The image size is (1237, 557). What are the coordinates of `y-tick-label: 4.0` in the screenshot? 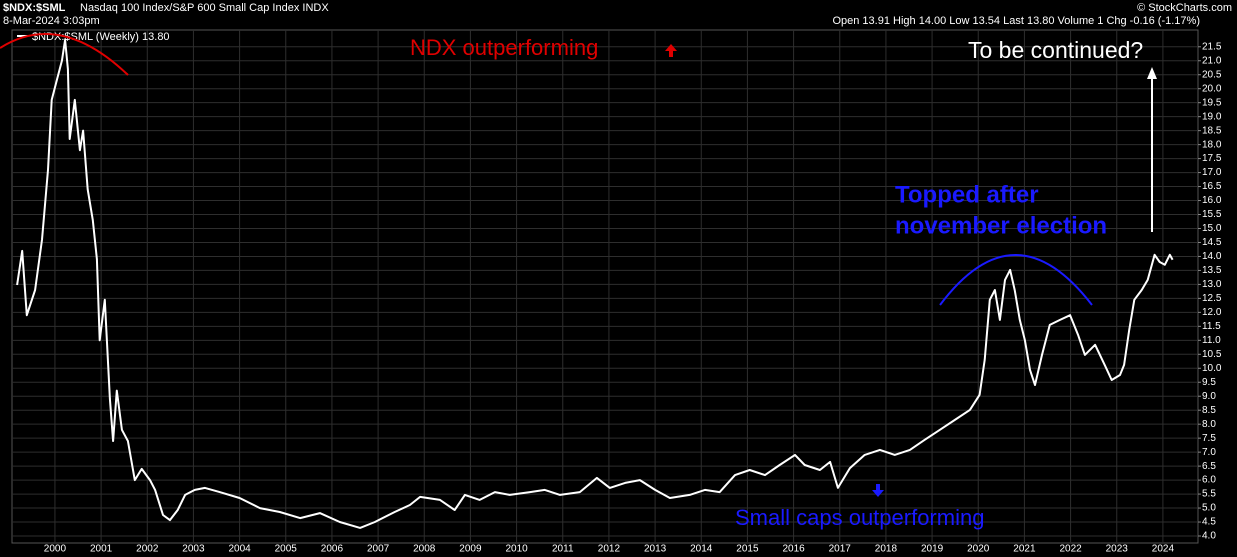 It's located at (1209, 536).